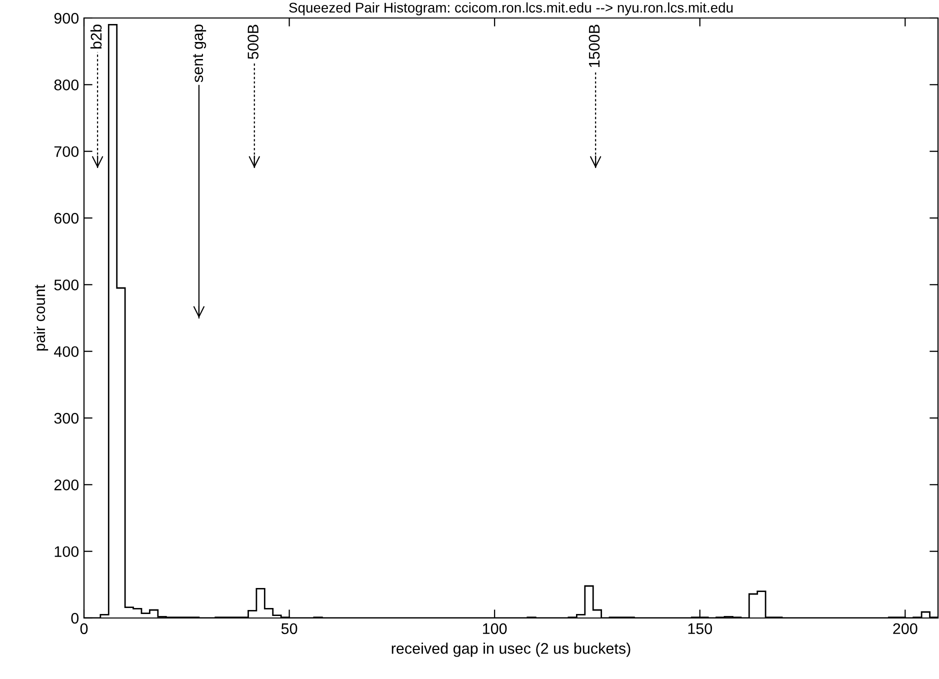 The image size is (939, 679). I want to click on x-tick-label: 200, so click(905, 628).